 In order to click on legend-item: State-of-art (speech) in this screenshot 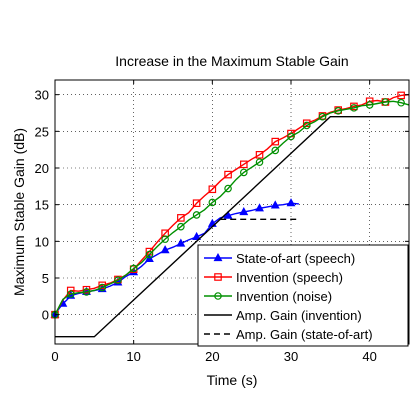, I will do `click(279, 258)`.